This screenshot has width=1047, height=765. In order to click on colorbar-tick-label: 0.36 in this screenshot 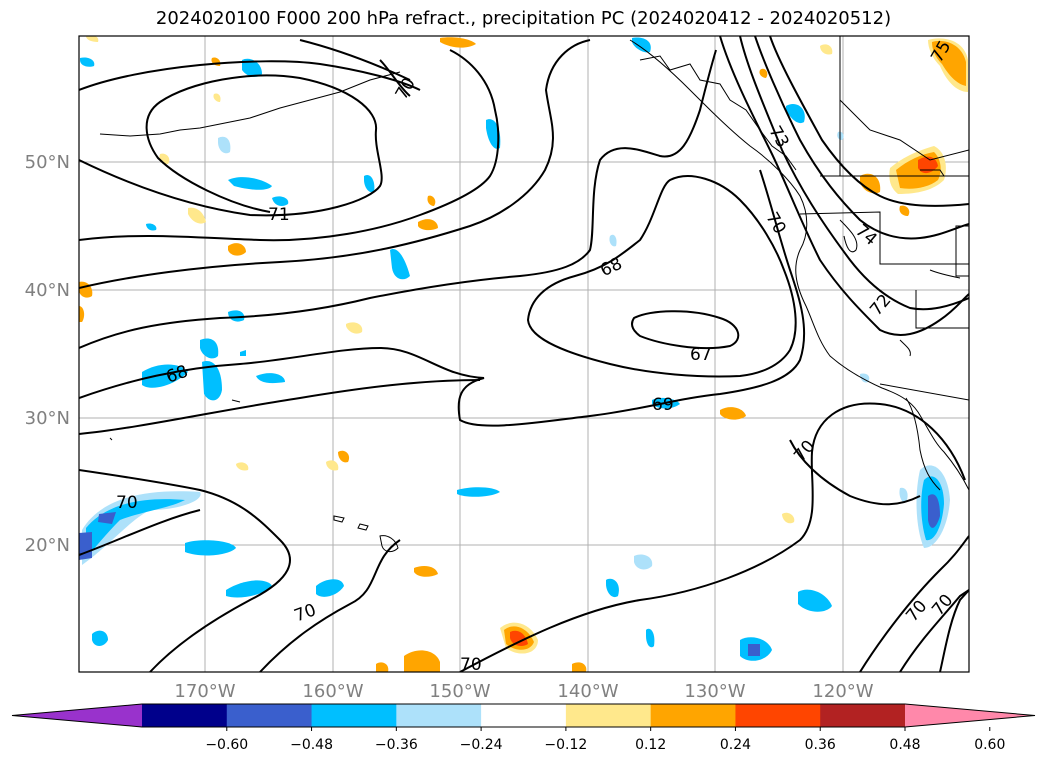, I will do `click(820, 745)`.